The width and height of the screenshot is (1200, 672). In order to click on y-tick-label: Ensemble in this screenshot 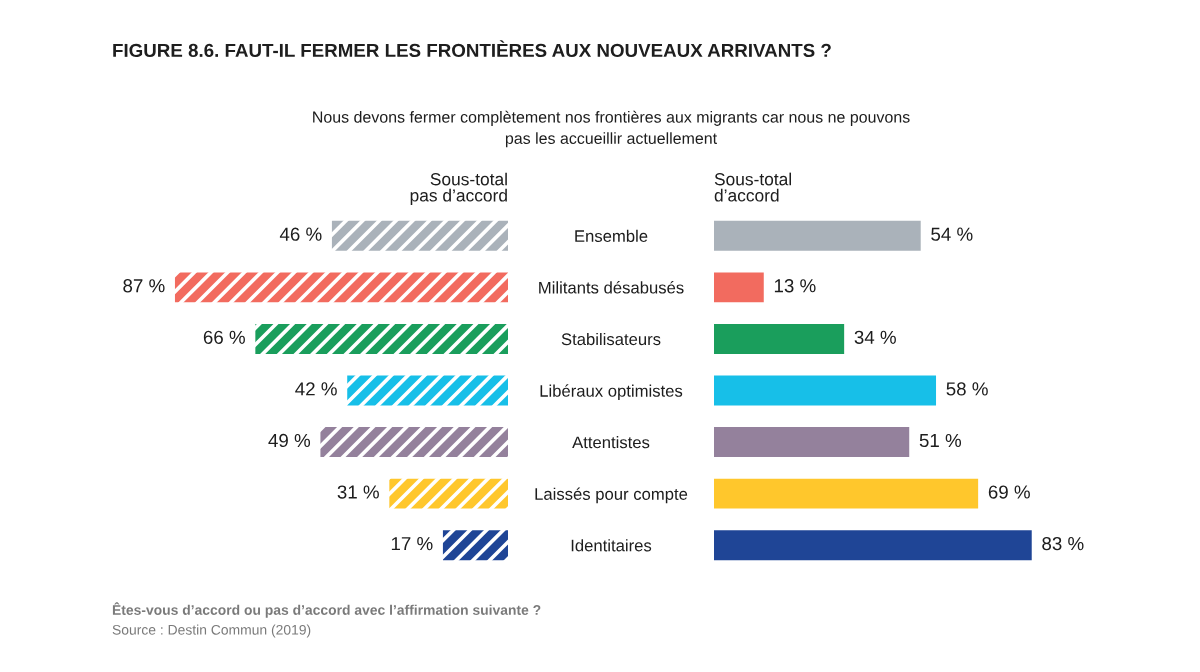, I will do `click(611, 235)`.